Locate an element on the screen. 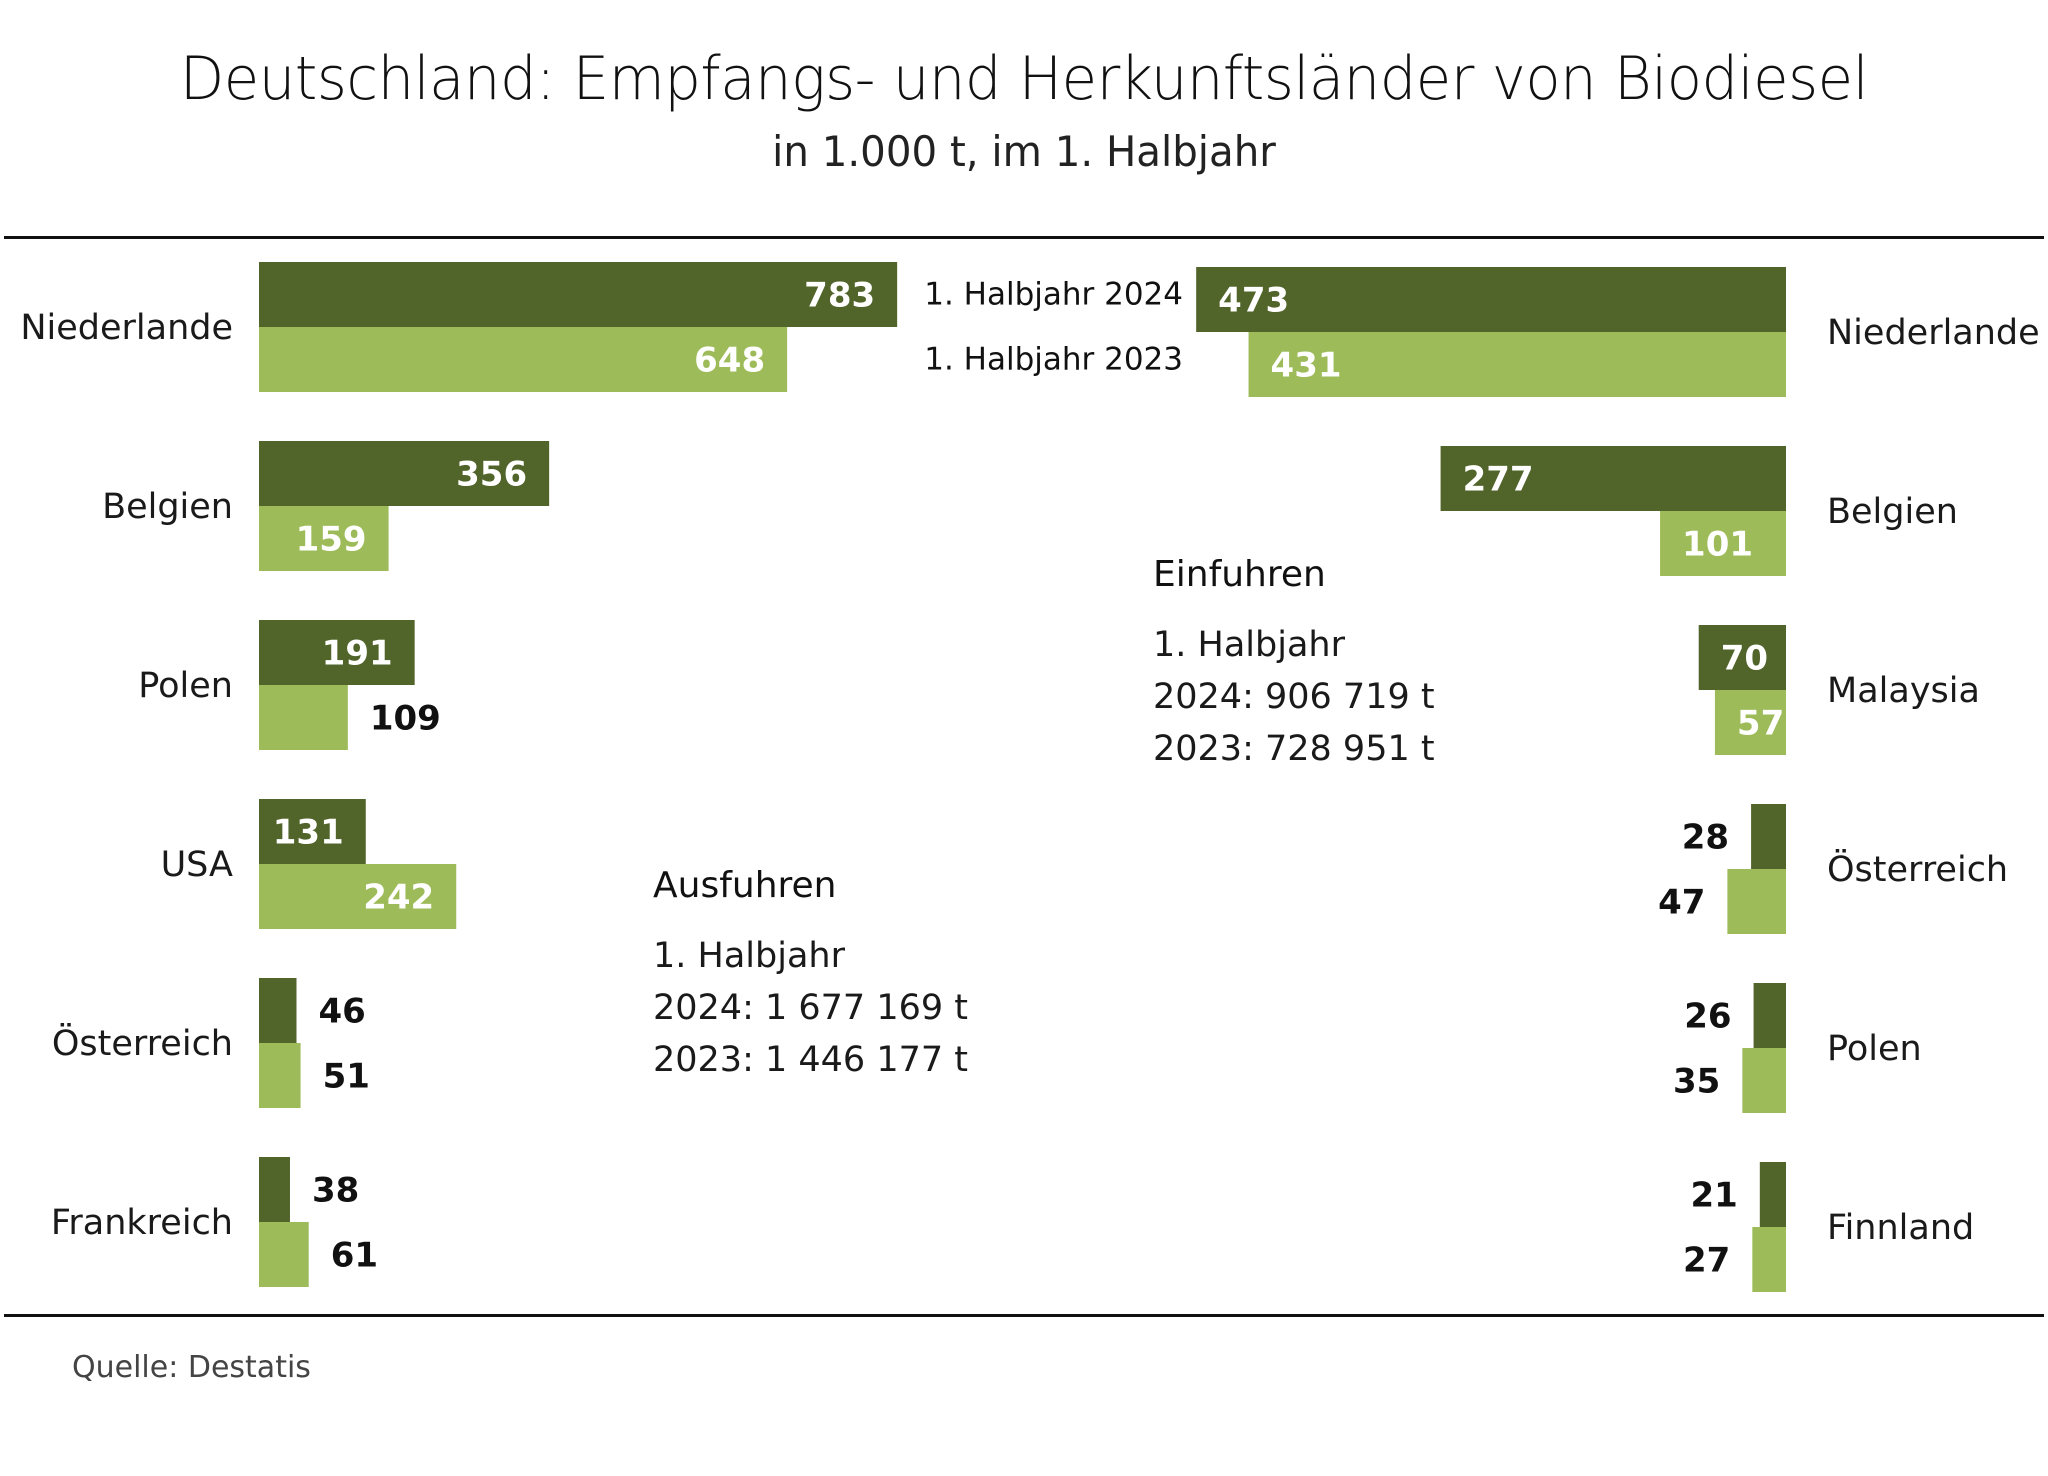  import-category-label: Österreich is located at coordinates (1917, 869).